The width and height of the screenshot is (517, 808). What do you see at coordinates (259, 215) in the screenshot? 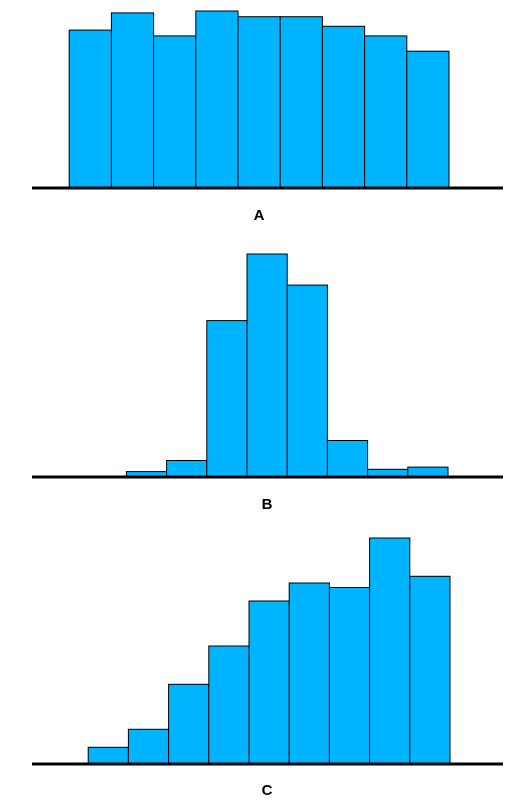
I see `chart-a-caption: A` at bounding box center [259, 215].